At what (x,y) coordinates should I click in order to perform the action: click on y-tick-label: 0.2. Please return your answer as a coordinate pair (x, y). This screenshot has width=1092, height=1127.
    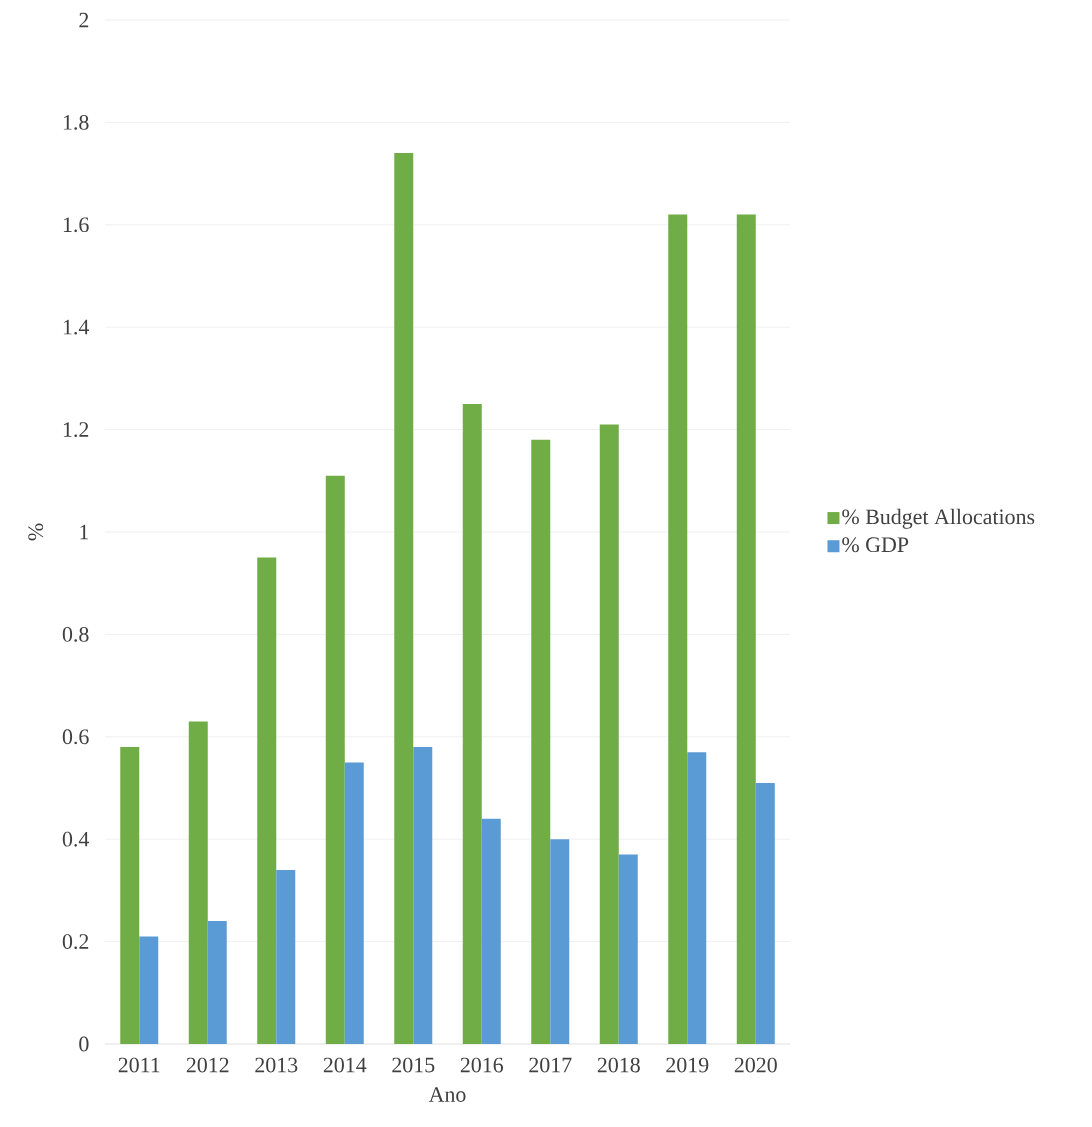
    Looking at the image, I should click on (75, 942).